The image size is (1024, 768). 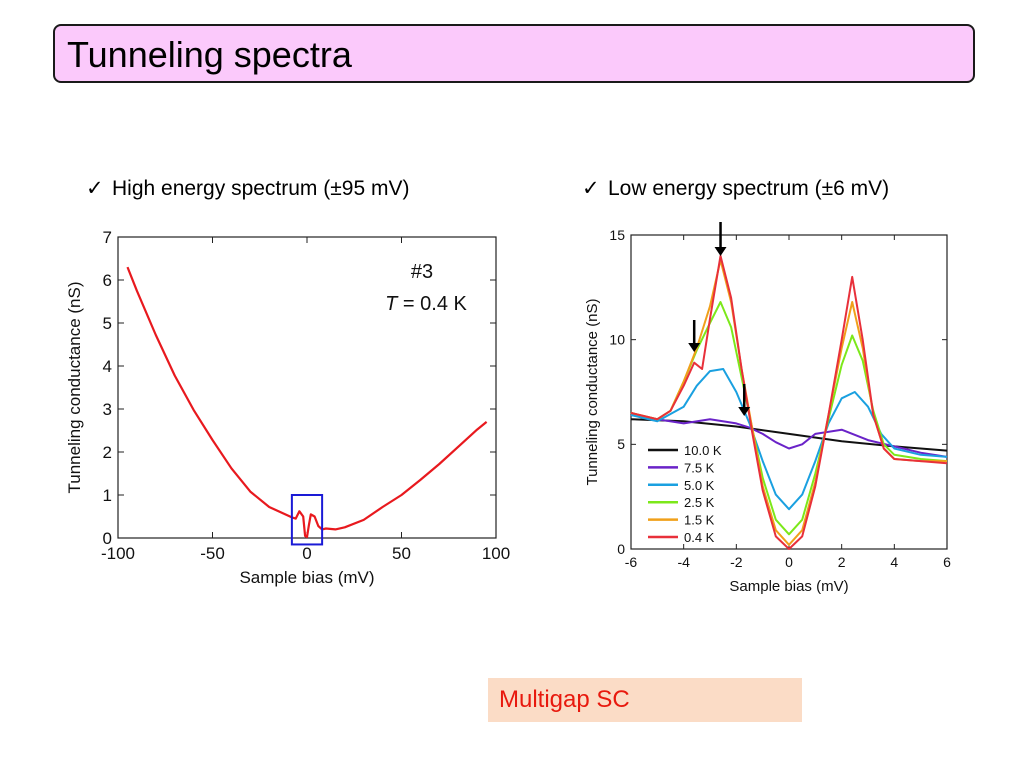 I want to click on y-tick-label: 10, so click(x=617, y=340).